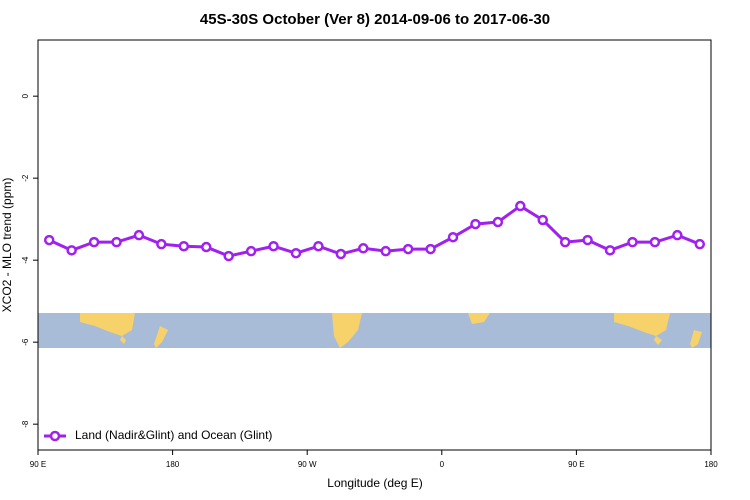 This screenshot has width=750, height=500. What do you see at coordinates (25, 342) in the screenshot?
I see `y-tick-label: -6` at bounding box center [25, 342].